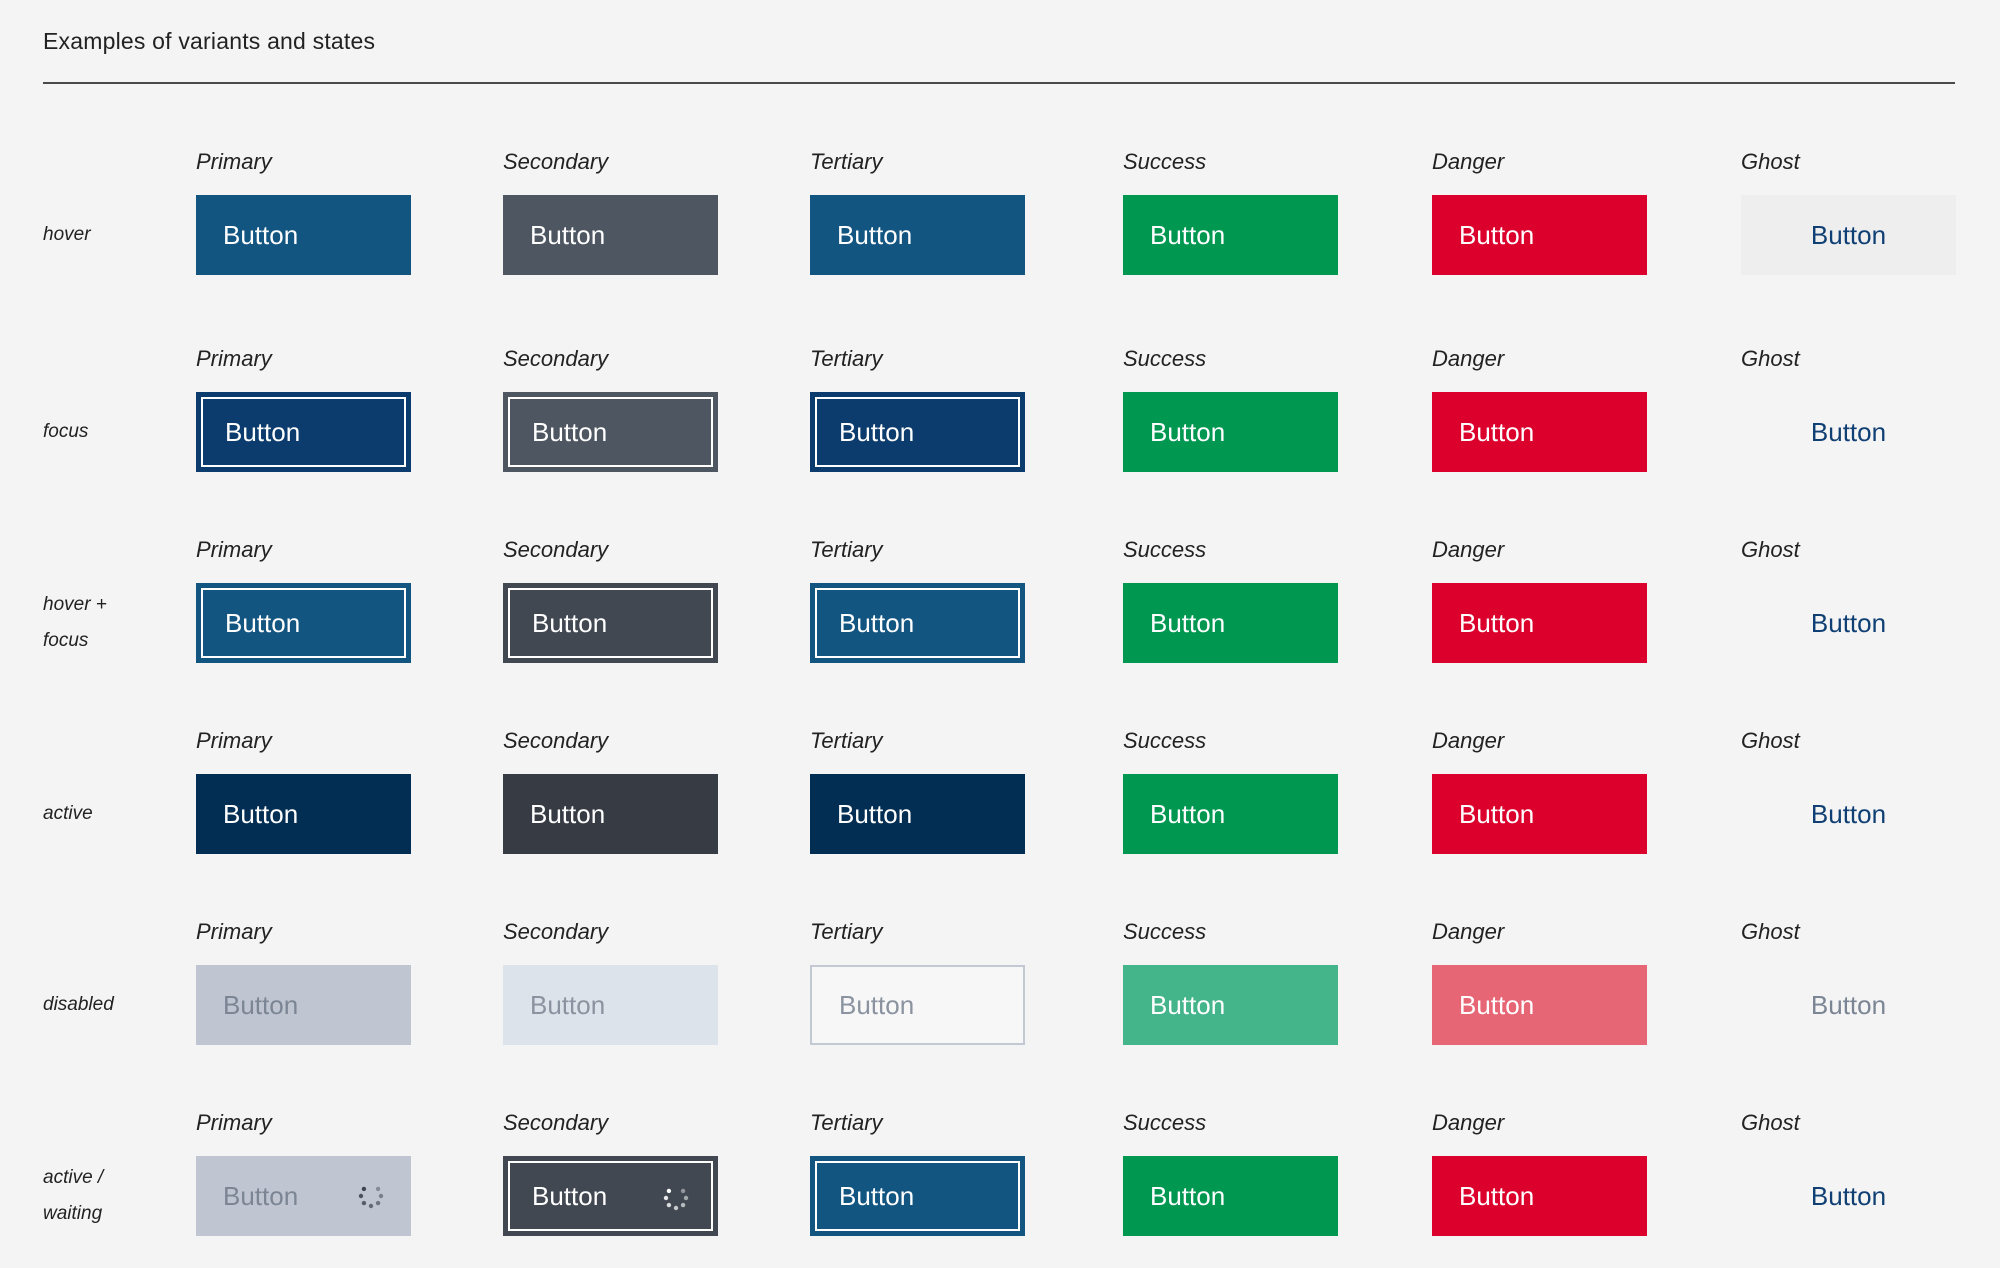  What do you see at coordinates (917, 1196) in the screenshot?
I see `tertiary-button-active-waiting: Button` at bounding box center [917, 1196].